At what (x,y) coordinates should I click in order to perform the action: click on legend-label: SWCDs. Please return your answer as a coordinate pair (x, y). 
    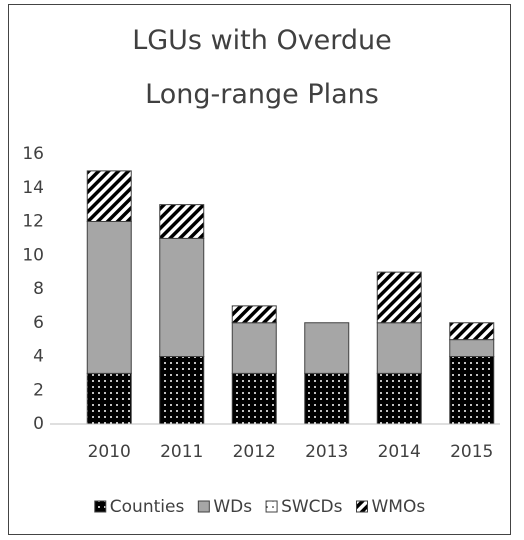
    Looking at the image, I should click on (312, 507).